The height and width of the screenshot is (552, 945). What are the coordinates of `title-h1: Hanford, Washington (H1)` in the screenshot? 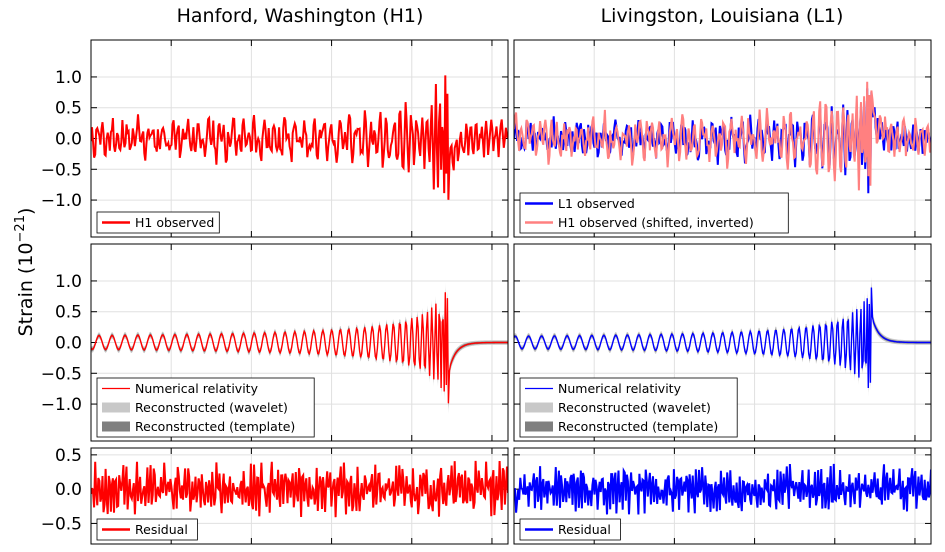 It's located at (300, 16).